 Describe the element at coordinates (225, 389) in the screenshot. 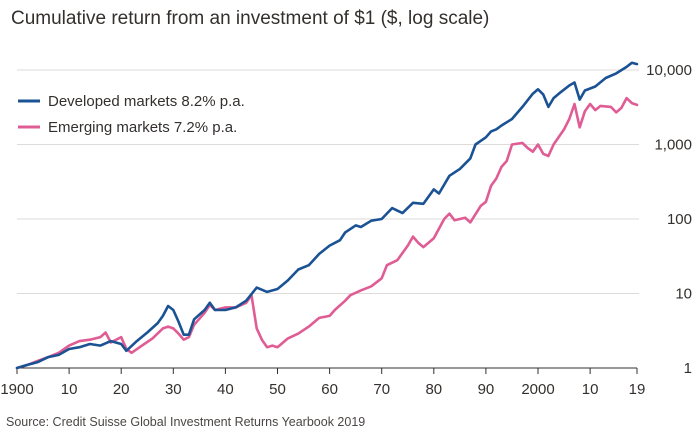

I see `x-tick-label: 40` at that location.